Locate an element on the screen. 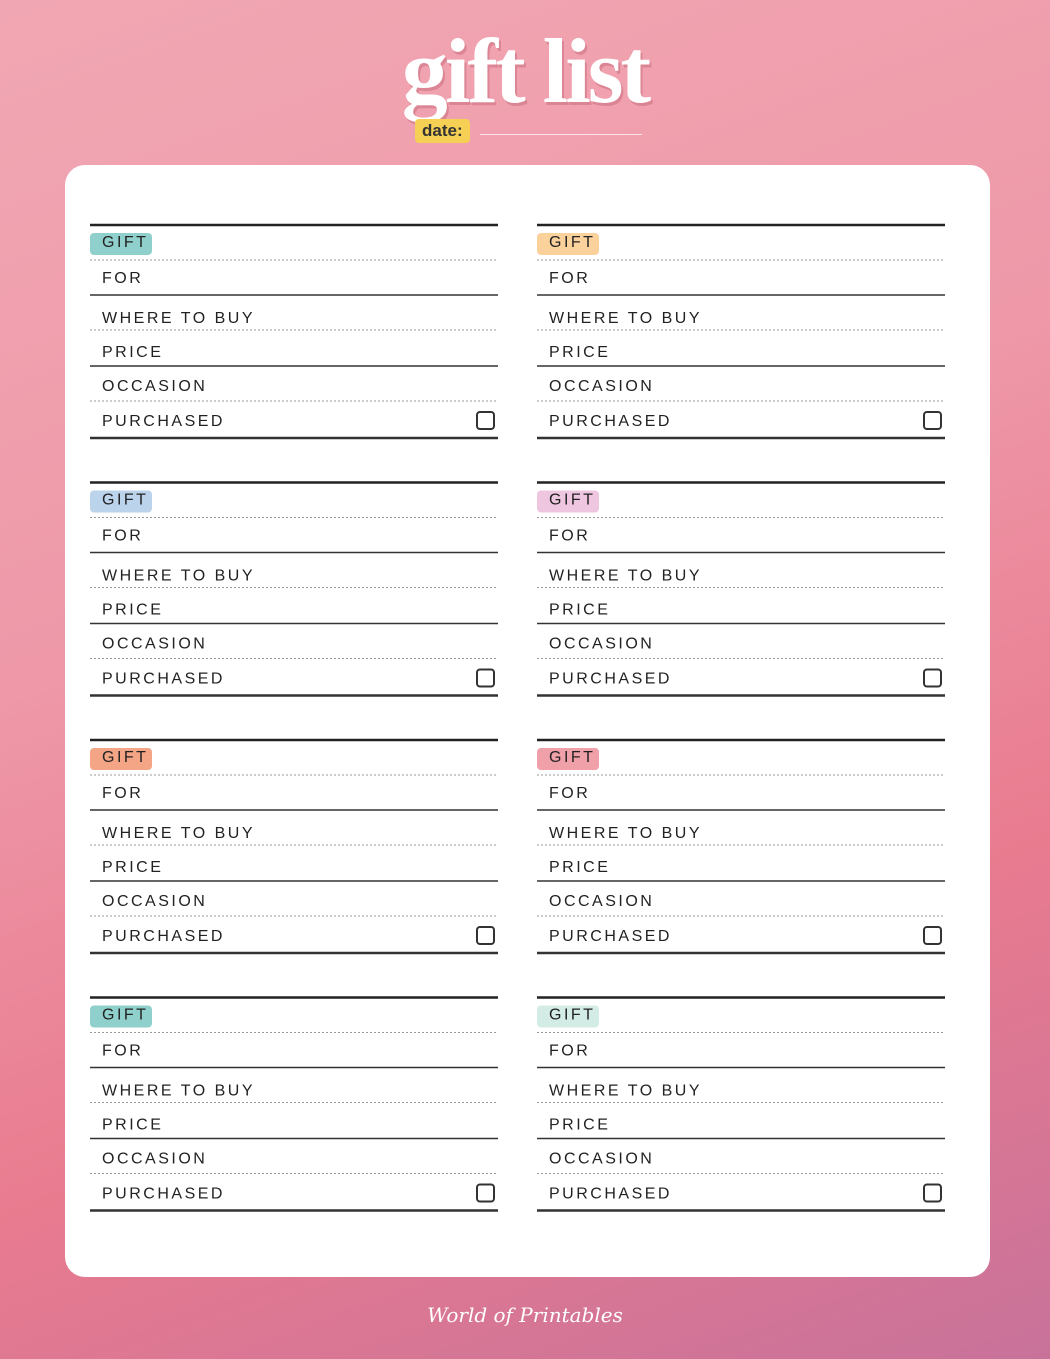 Image resolution: width=1050 pixels, height=1359 pixels. date-line is located at coordinates (561, 134).